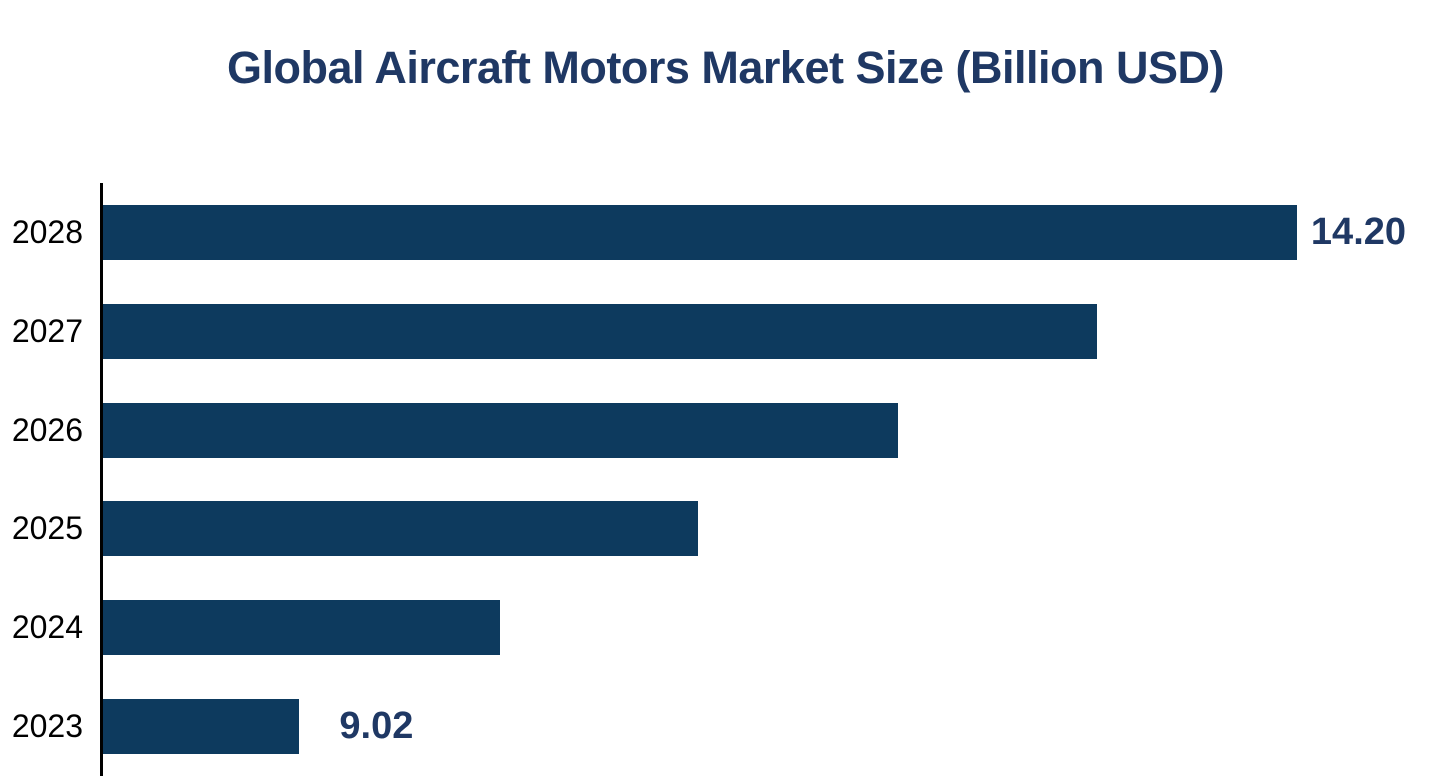 The height and width of the screenshot is (776, 1451). Describe the element at coordinates (47, 231) in the screenshot. I see `y-axis-tick-label: 2028` at that location.